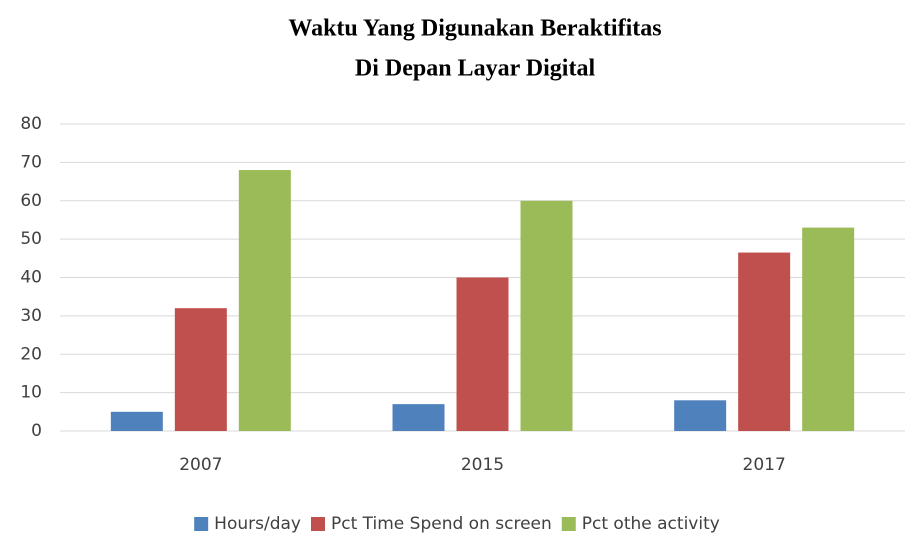 Image resolution: width=914 pixels, height=537 pixels. I want to click on x-tick-label: 2017, so click(764, 465).